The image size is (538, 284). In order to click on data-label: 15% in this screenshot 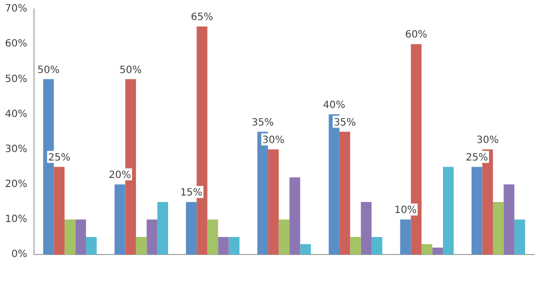, I will do `click(191, 193)`.